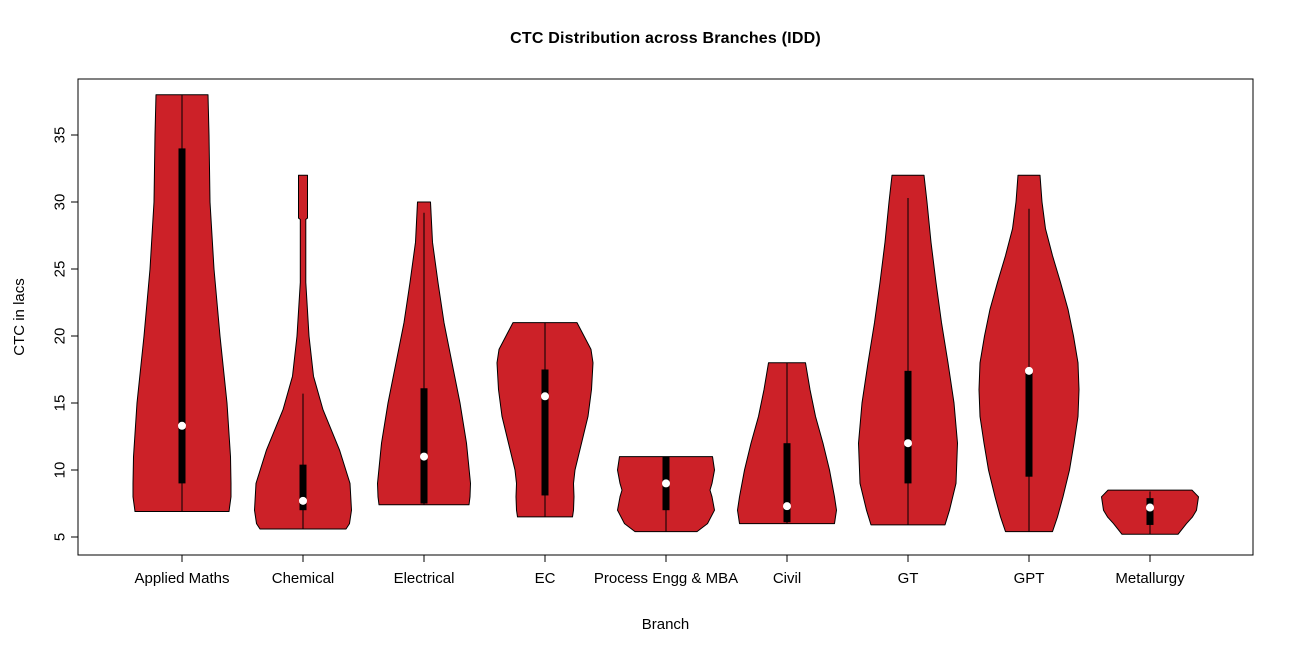 The width and height of the screenshot is (1294, 653). Describe the element at coordinates (424, 446) in the screenshot. I see `iqr-box-electrical` at that location.